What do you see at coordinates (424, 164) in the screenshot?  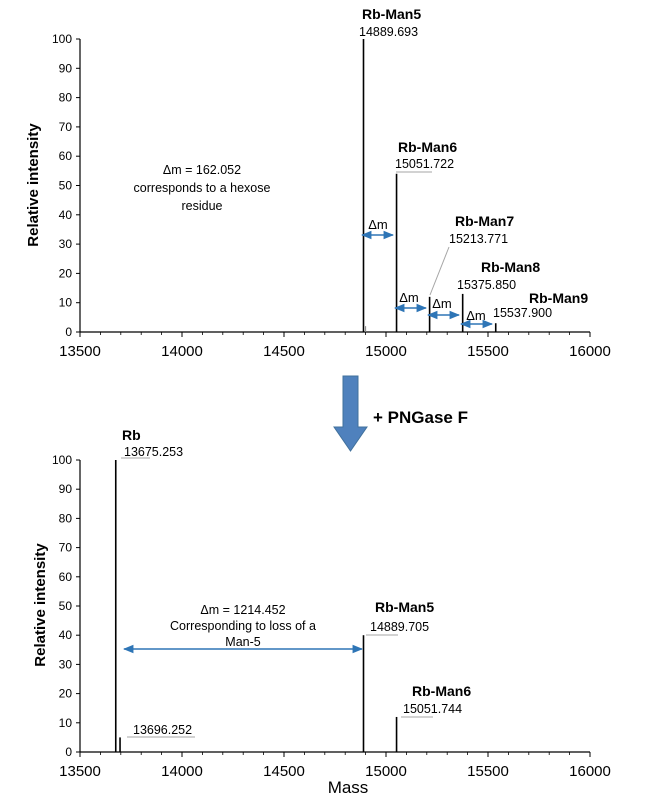 I see `top-peak-mass-label: 15051.722` at bounding box center [424, 164].